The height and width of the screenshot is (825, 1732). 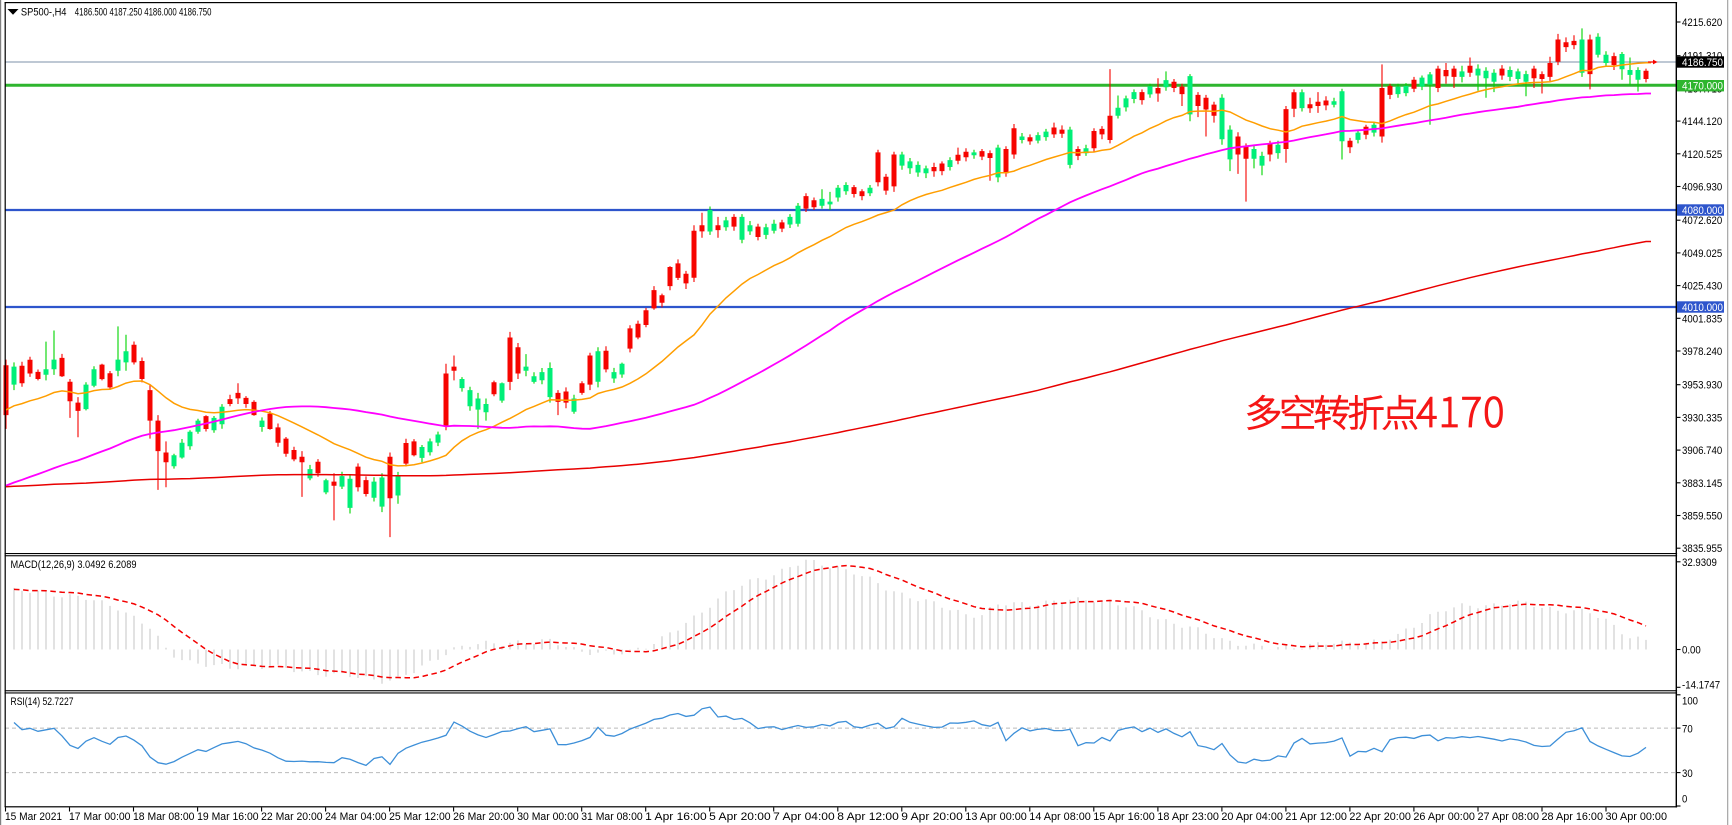 What do you see at coordinates (1701, 686) in the screenshot?
I see `svg-text: -14.1747` at bounding box center [1701, 686].